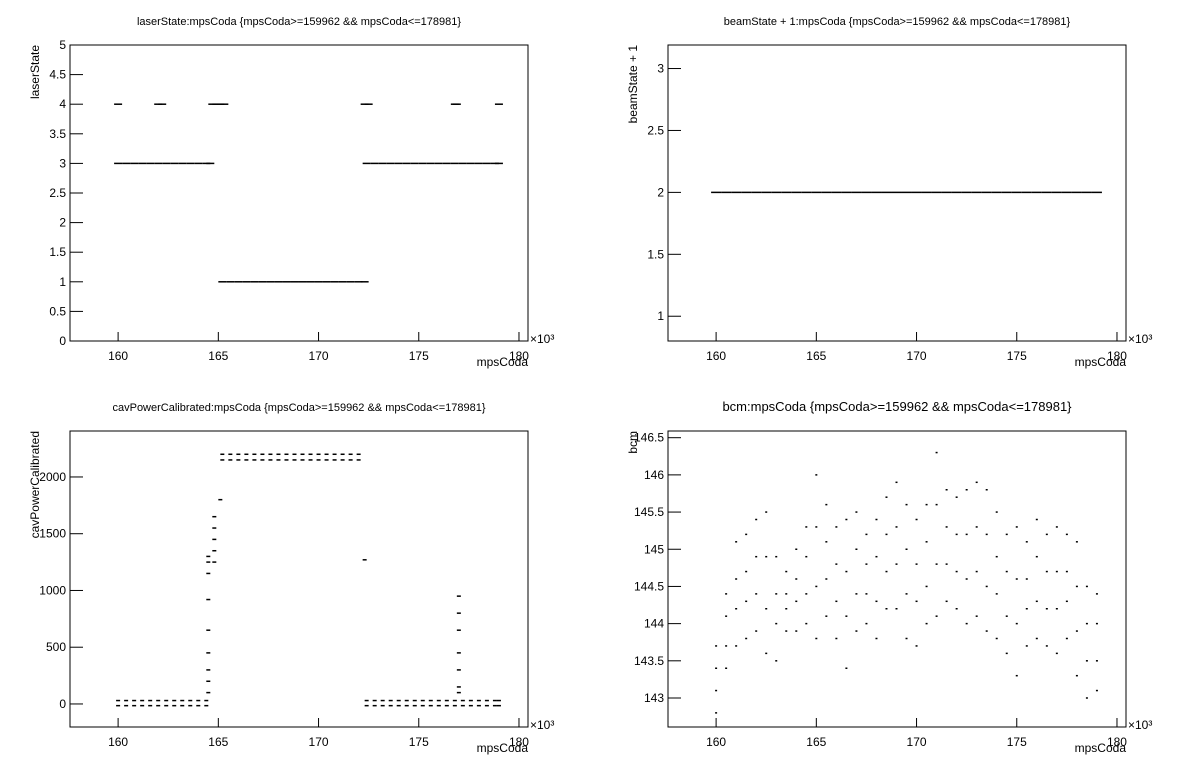  What do you see at coordinates (654, 698) in the screenshot?
I see `y-tick-label: 143` at bounding box center [654, 698].